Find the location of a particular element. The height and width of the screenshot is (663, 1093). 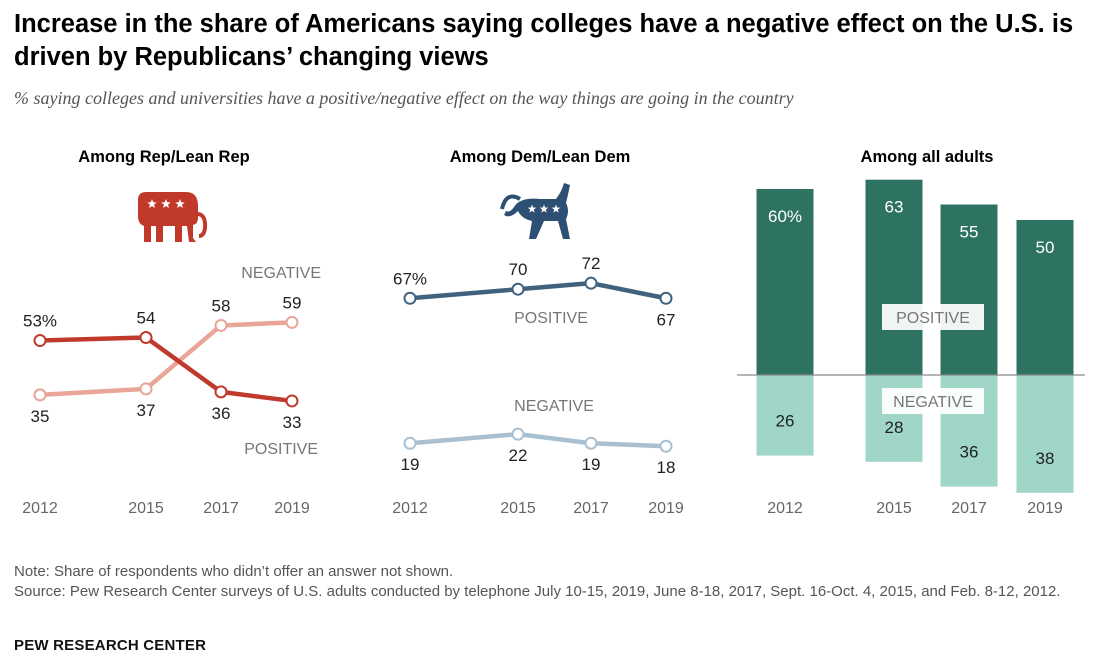

donkey-body is located at coordinates (537, 211).